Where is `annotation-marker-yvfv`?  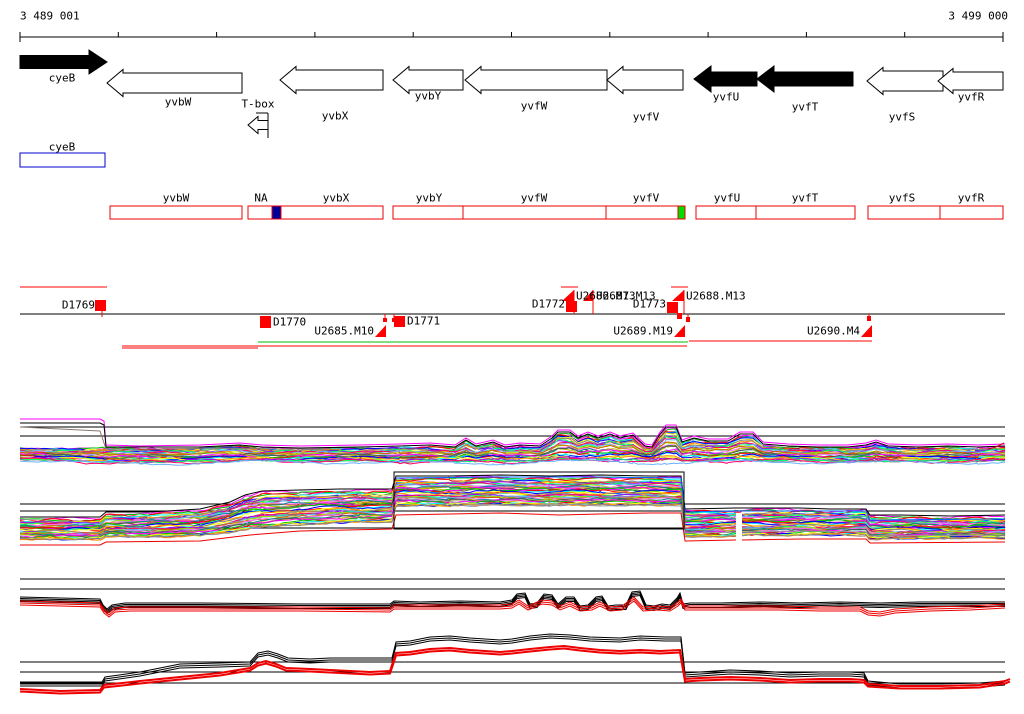
annotation-marker-yvfv is located at coordinates (681, 212).